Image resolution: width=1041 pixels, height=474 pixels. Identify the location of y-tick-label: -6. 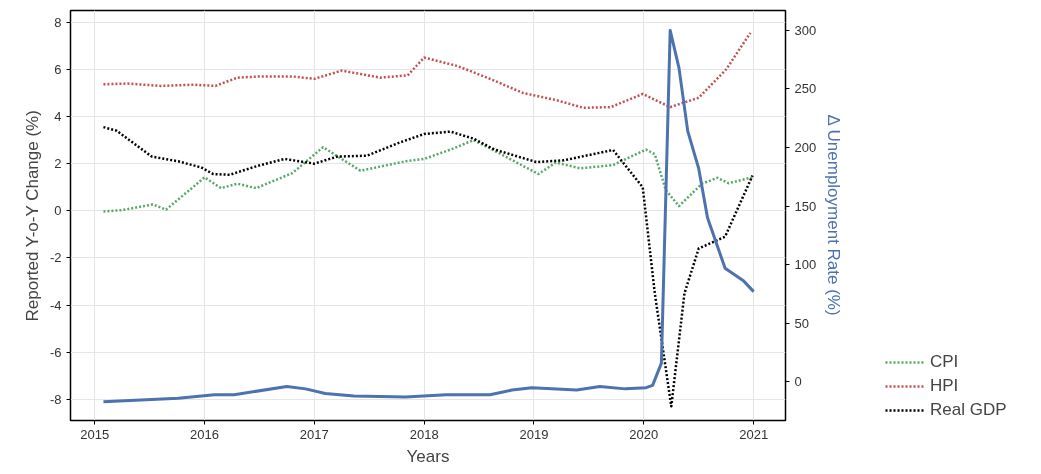
(55, 352).